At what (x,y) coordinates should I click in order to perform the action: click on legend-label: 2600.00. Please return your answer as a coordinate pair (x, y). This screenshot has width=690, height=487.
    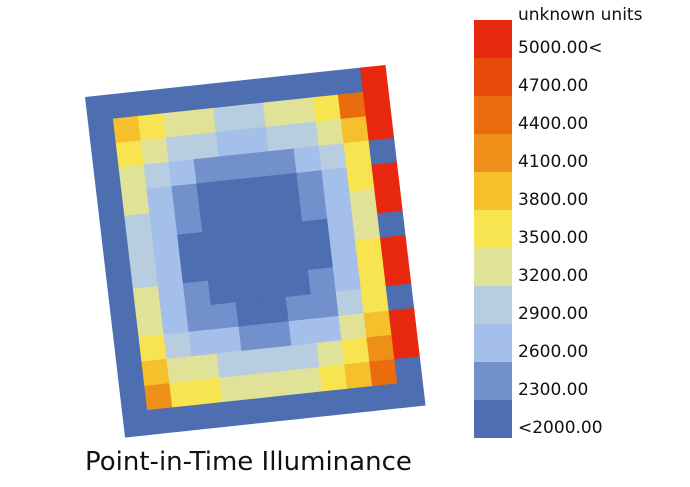
    Looking at the image, I should click on (553, 352).